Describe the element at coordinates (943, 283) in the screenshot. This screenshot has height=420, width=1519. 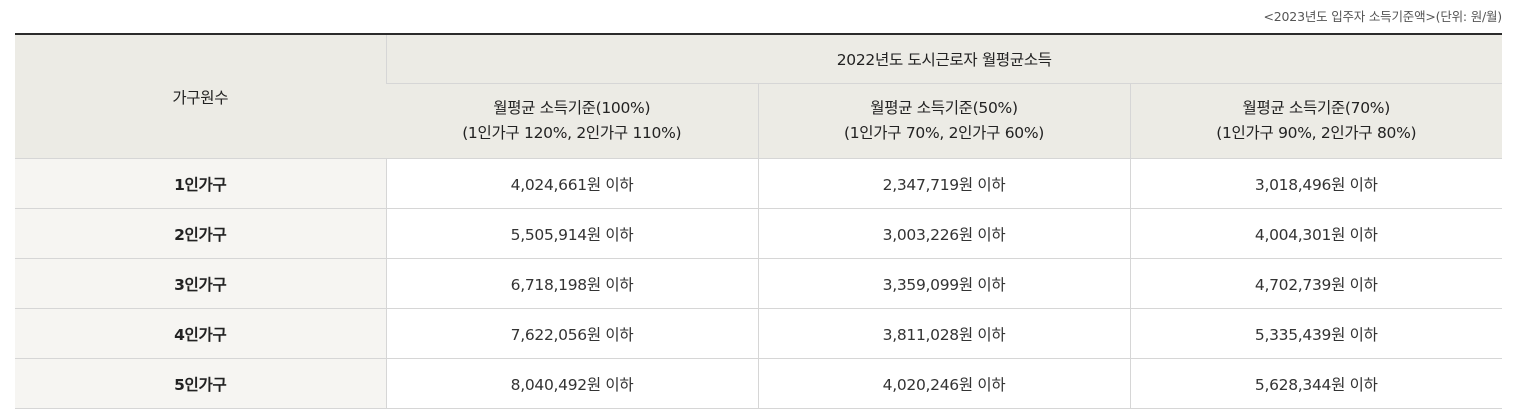
I see `table-cell: 3,359,099원 이하` at that location.